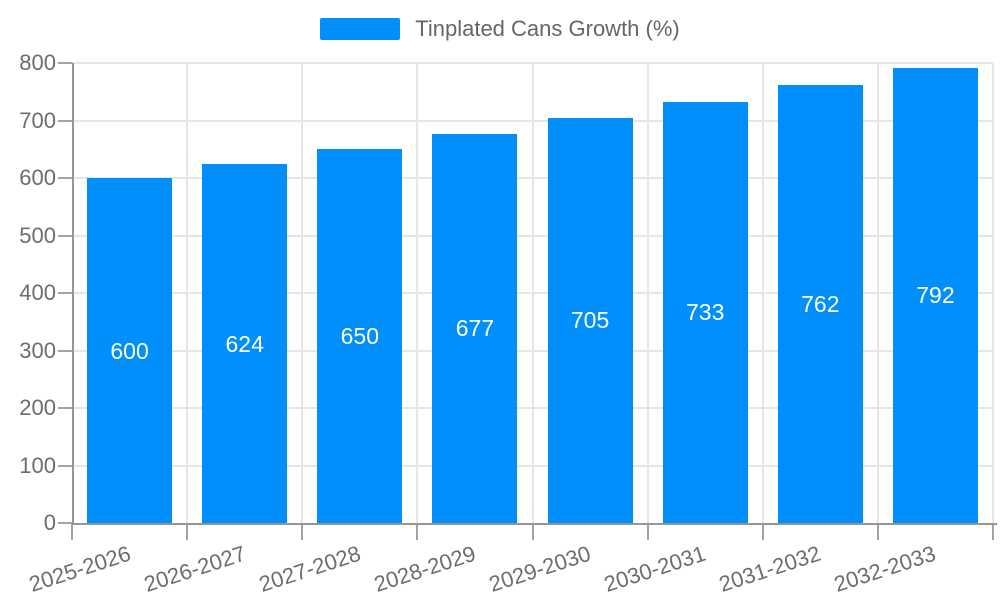 The width and height of the screenshot is (1000, 600). I want to click on y-axis-tick-label: 500, so click(37, 235).